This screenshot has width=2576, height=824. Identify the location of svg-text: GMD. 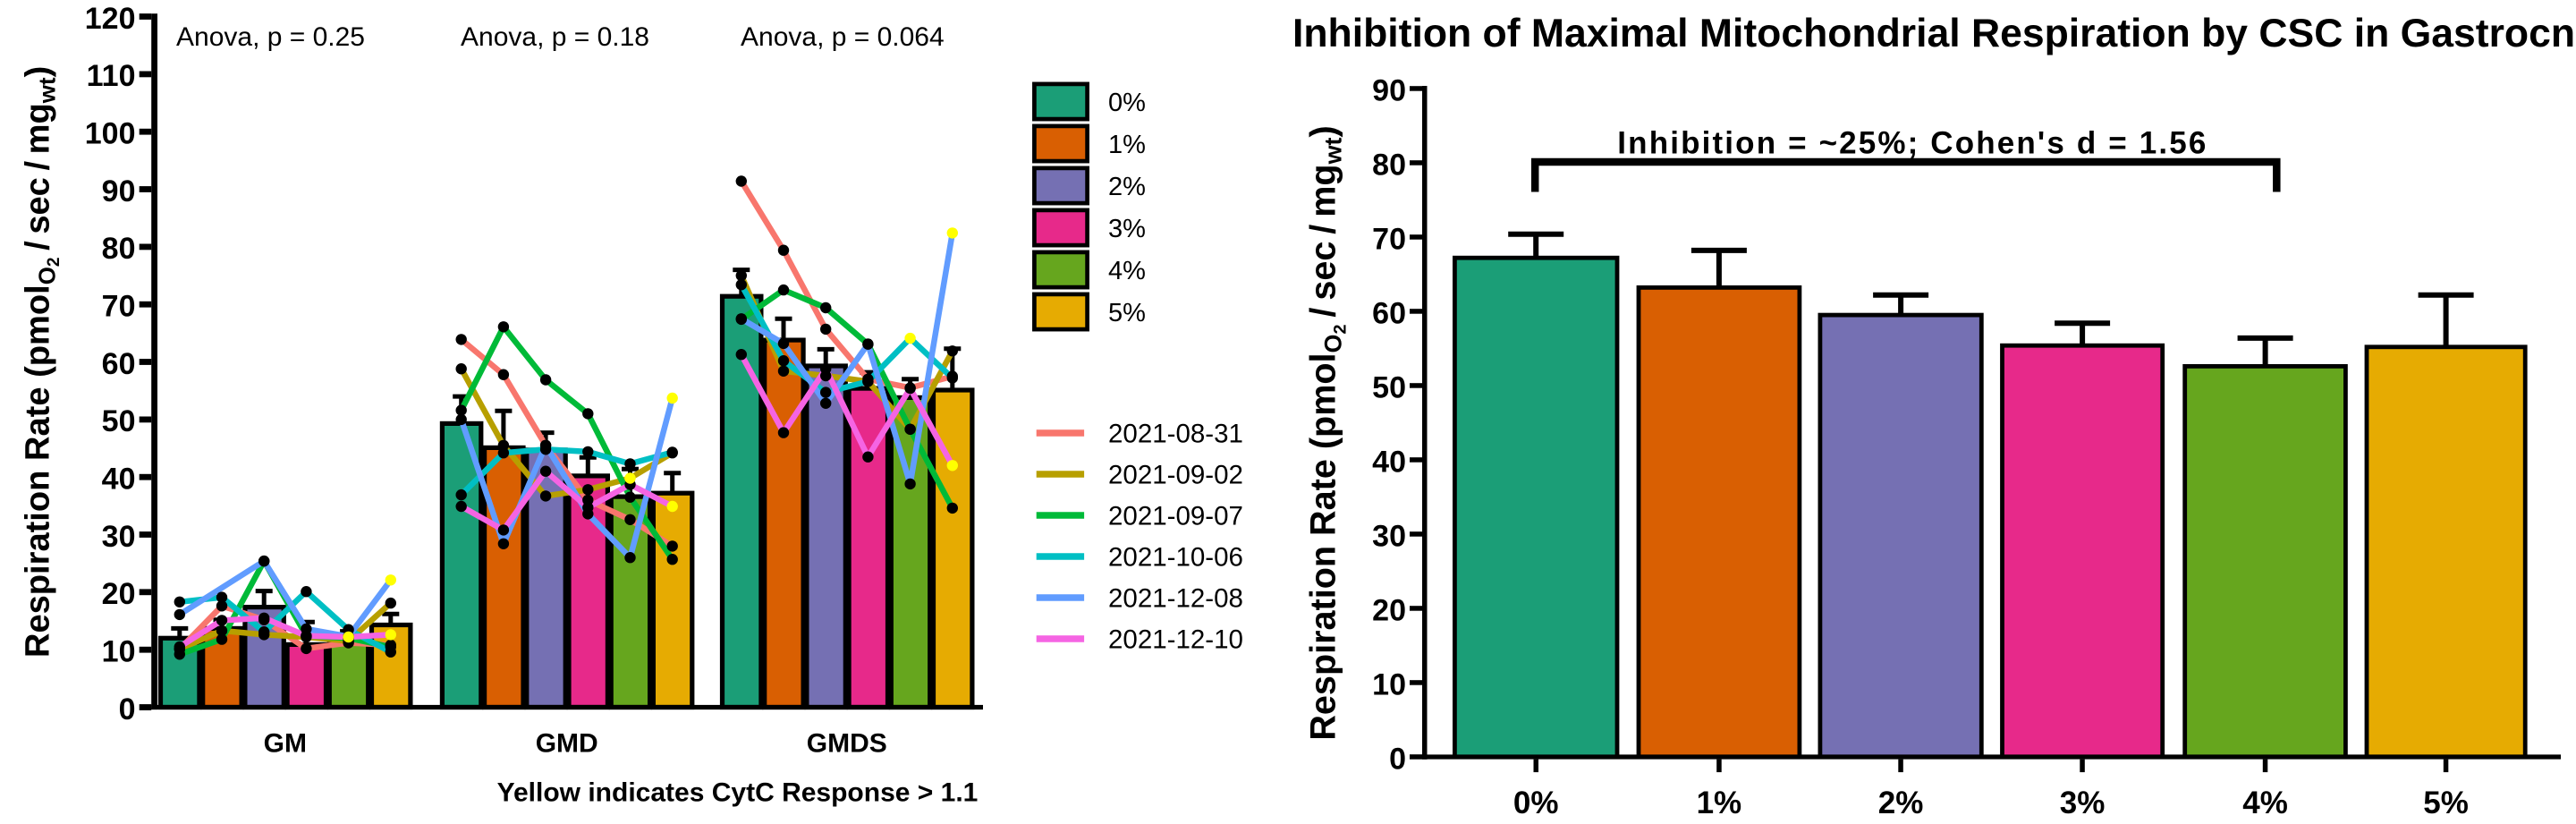
(567, 743).